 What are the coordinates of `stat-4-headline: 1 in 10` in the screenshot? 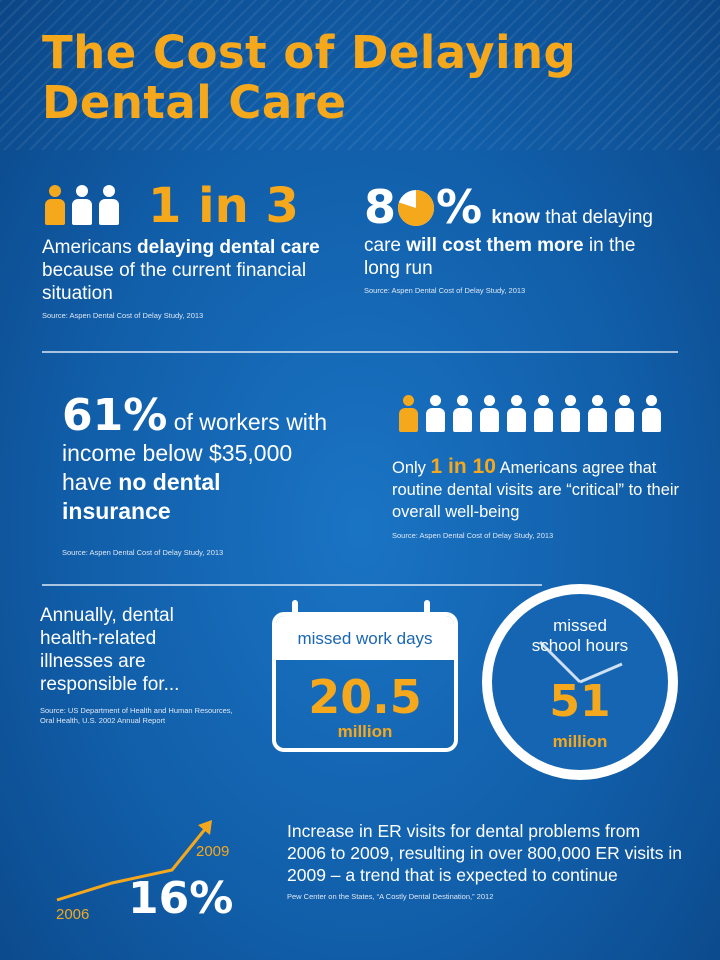 It's located at (463, 466).